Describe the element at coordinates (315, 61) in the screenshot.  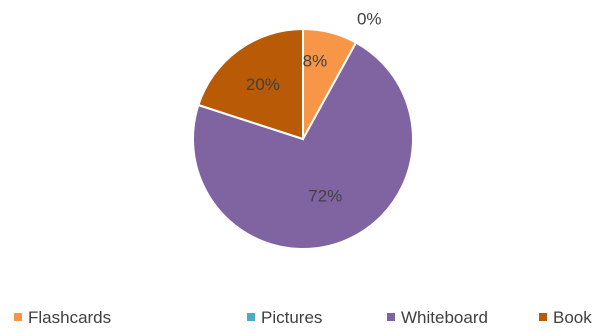
I see `data-label-flashcards: 8%` at that location.